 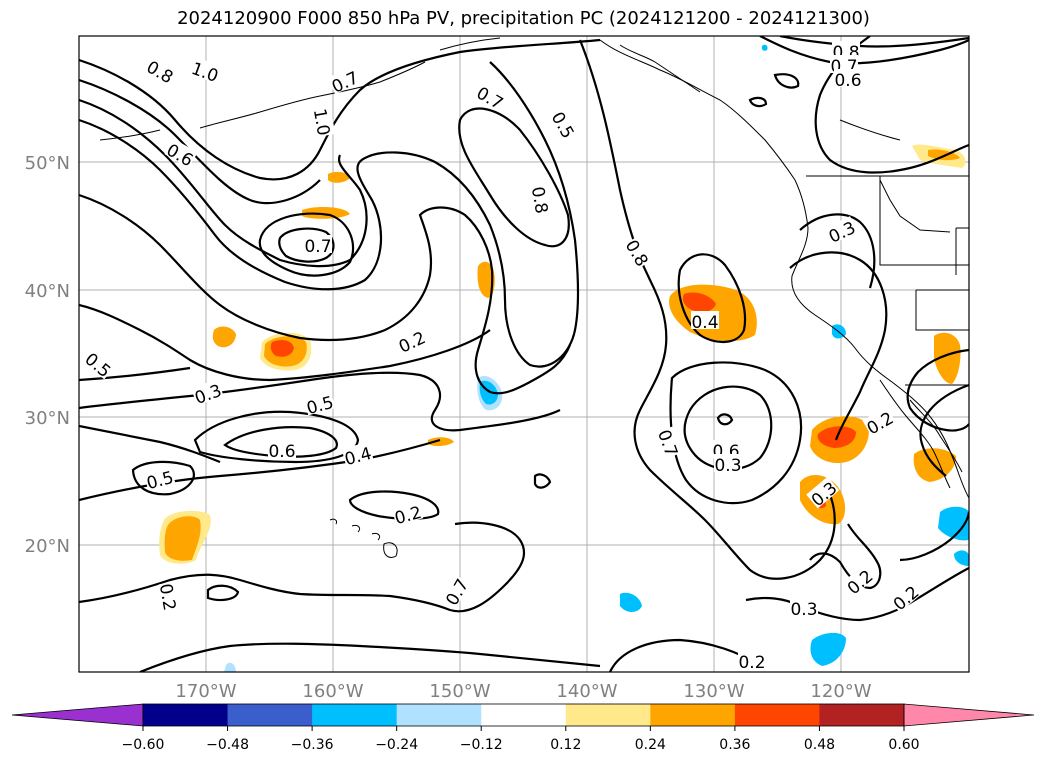 What do you see at coordinates (441, 442) in the screenshot?
I see `precip-patch-28n-152w` at bounding box center [441, 442].